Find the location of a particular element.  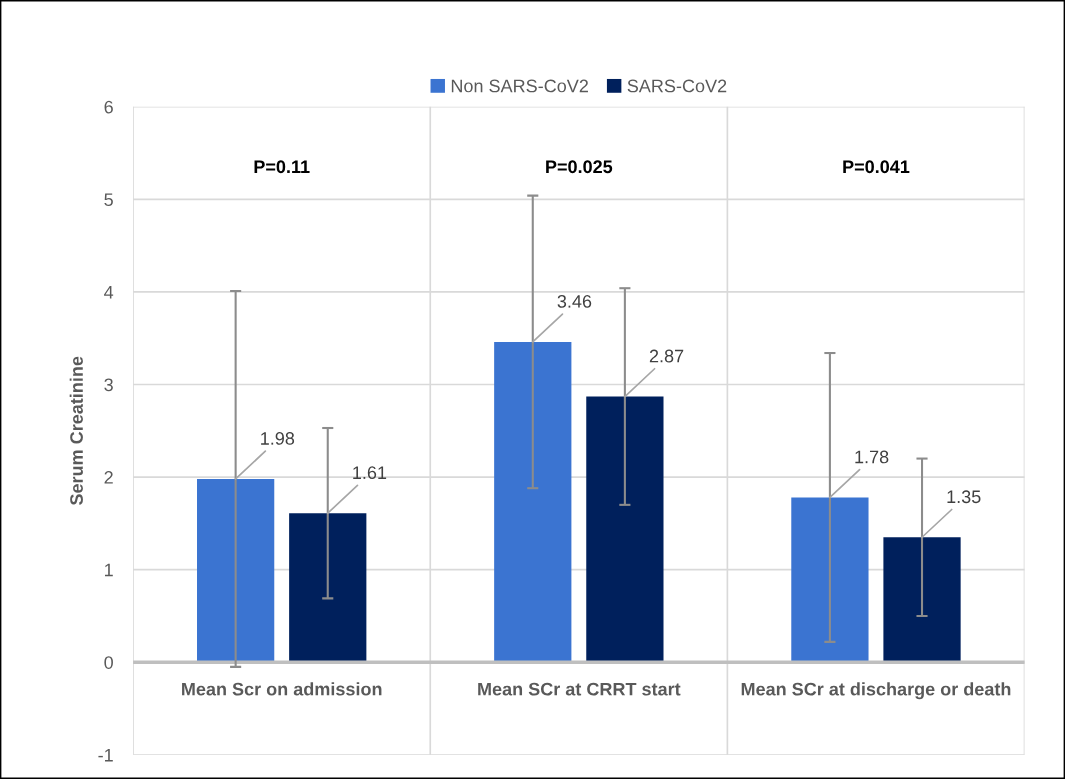

legend-label: Non SARS-CoV2 is located at coordinates (519, 86).